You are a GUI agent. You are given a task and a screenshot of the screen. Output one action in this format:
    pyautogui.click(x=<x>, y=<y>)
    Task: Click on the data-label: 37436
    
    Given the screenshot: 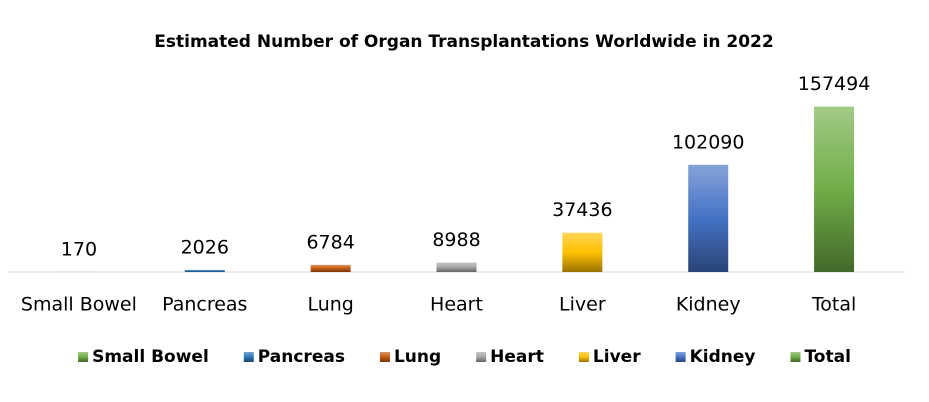 What is the action you would take?
    pyautogui.click(x=582, y=210)
    